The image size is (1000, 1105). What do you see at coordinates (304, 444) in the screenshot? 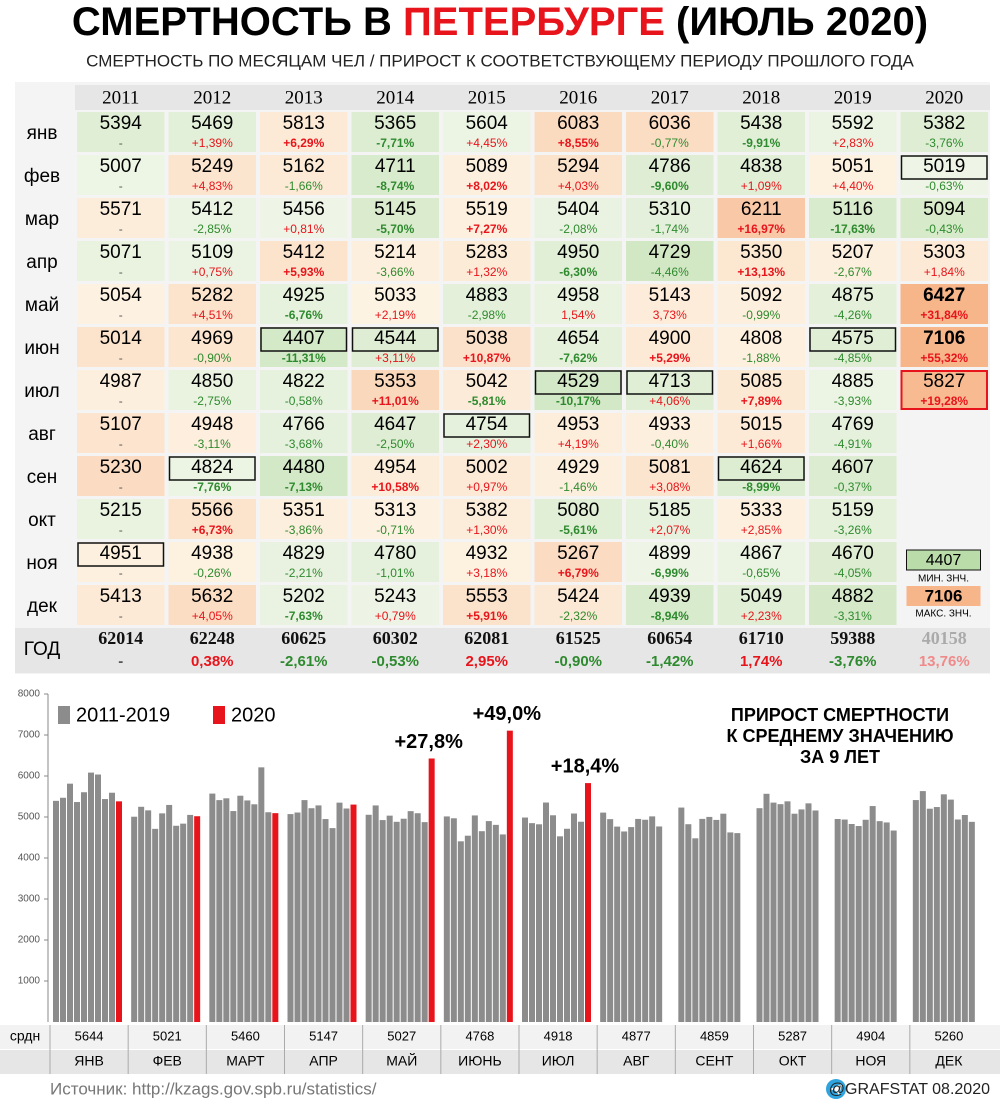
I see `cell-change: -3,68%` at bounding box center [304, 444].